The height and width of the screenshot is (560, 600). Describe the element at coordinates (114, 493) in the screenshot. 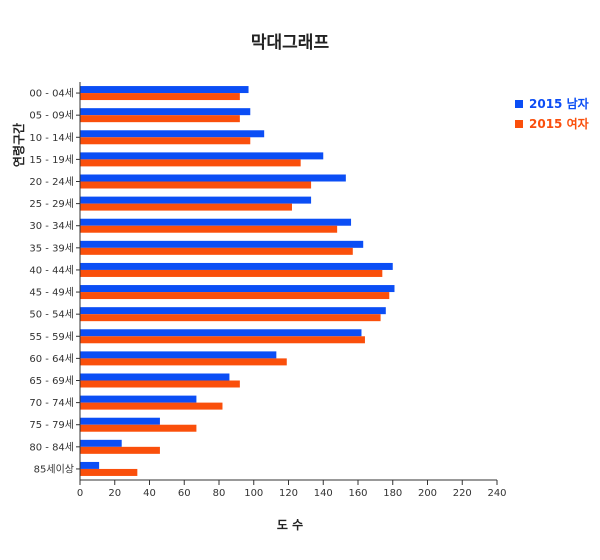

I see `x-tick-label: 20` at that location.